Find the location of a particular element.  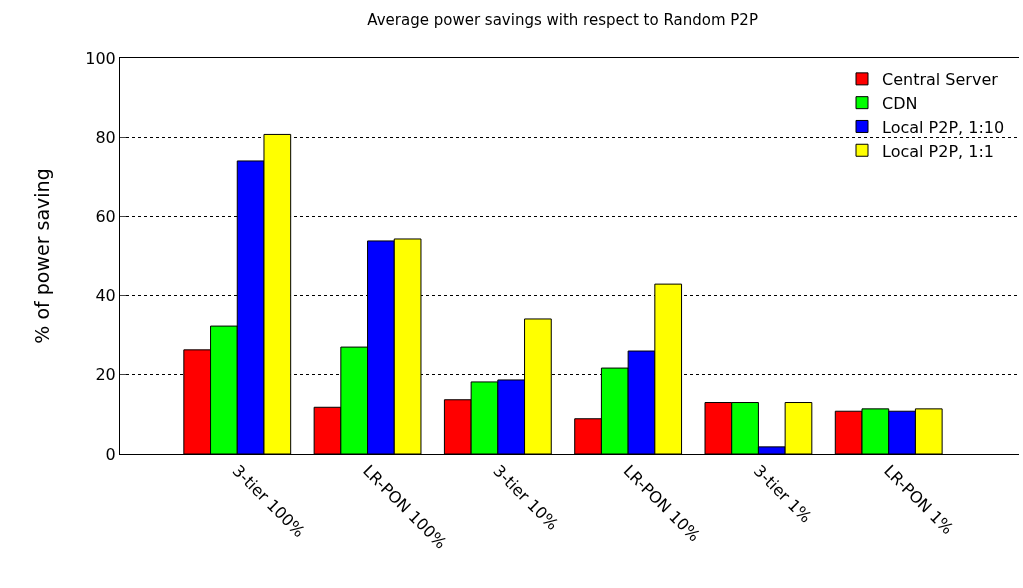

y-tick-label: 80 is located at coordinates (105, 137).